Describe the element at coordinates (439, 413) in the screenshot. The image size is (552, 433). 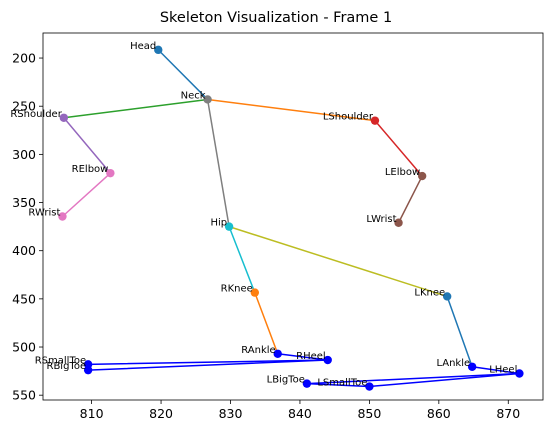
I see `x-tick-label: 860` at that location.